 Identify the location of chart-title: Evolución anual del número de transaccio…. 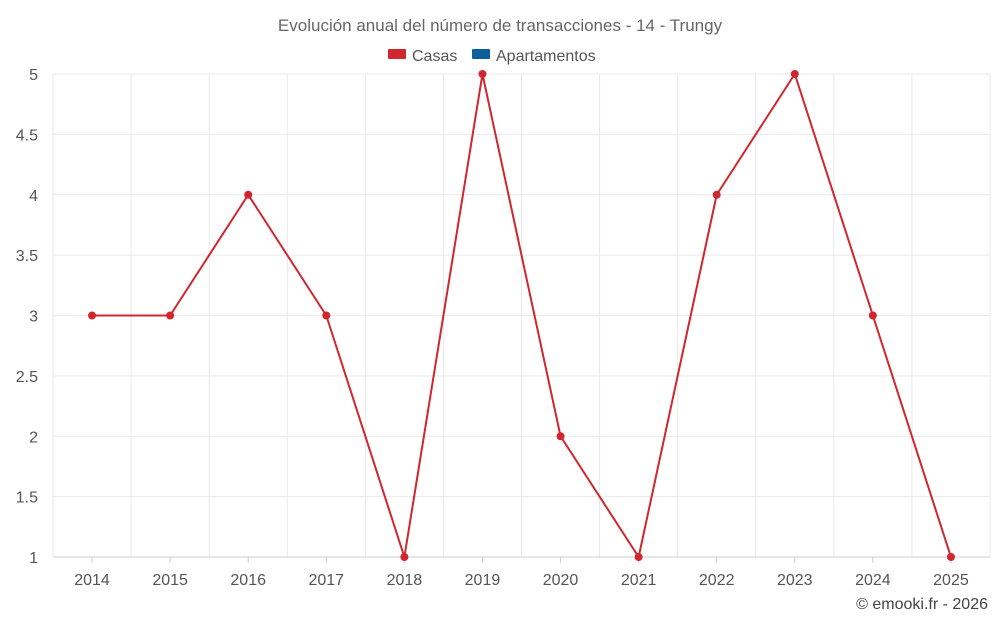
(500, 25).